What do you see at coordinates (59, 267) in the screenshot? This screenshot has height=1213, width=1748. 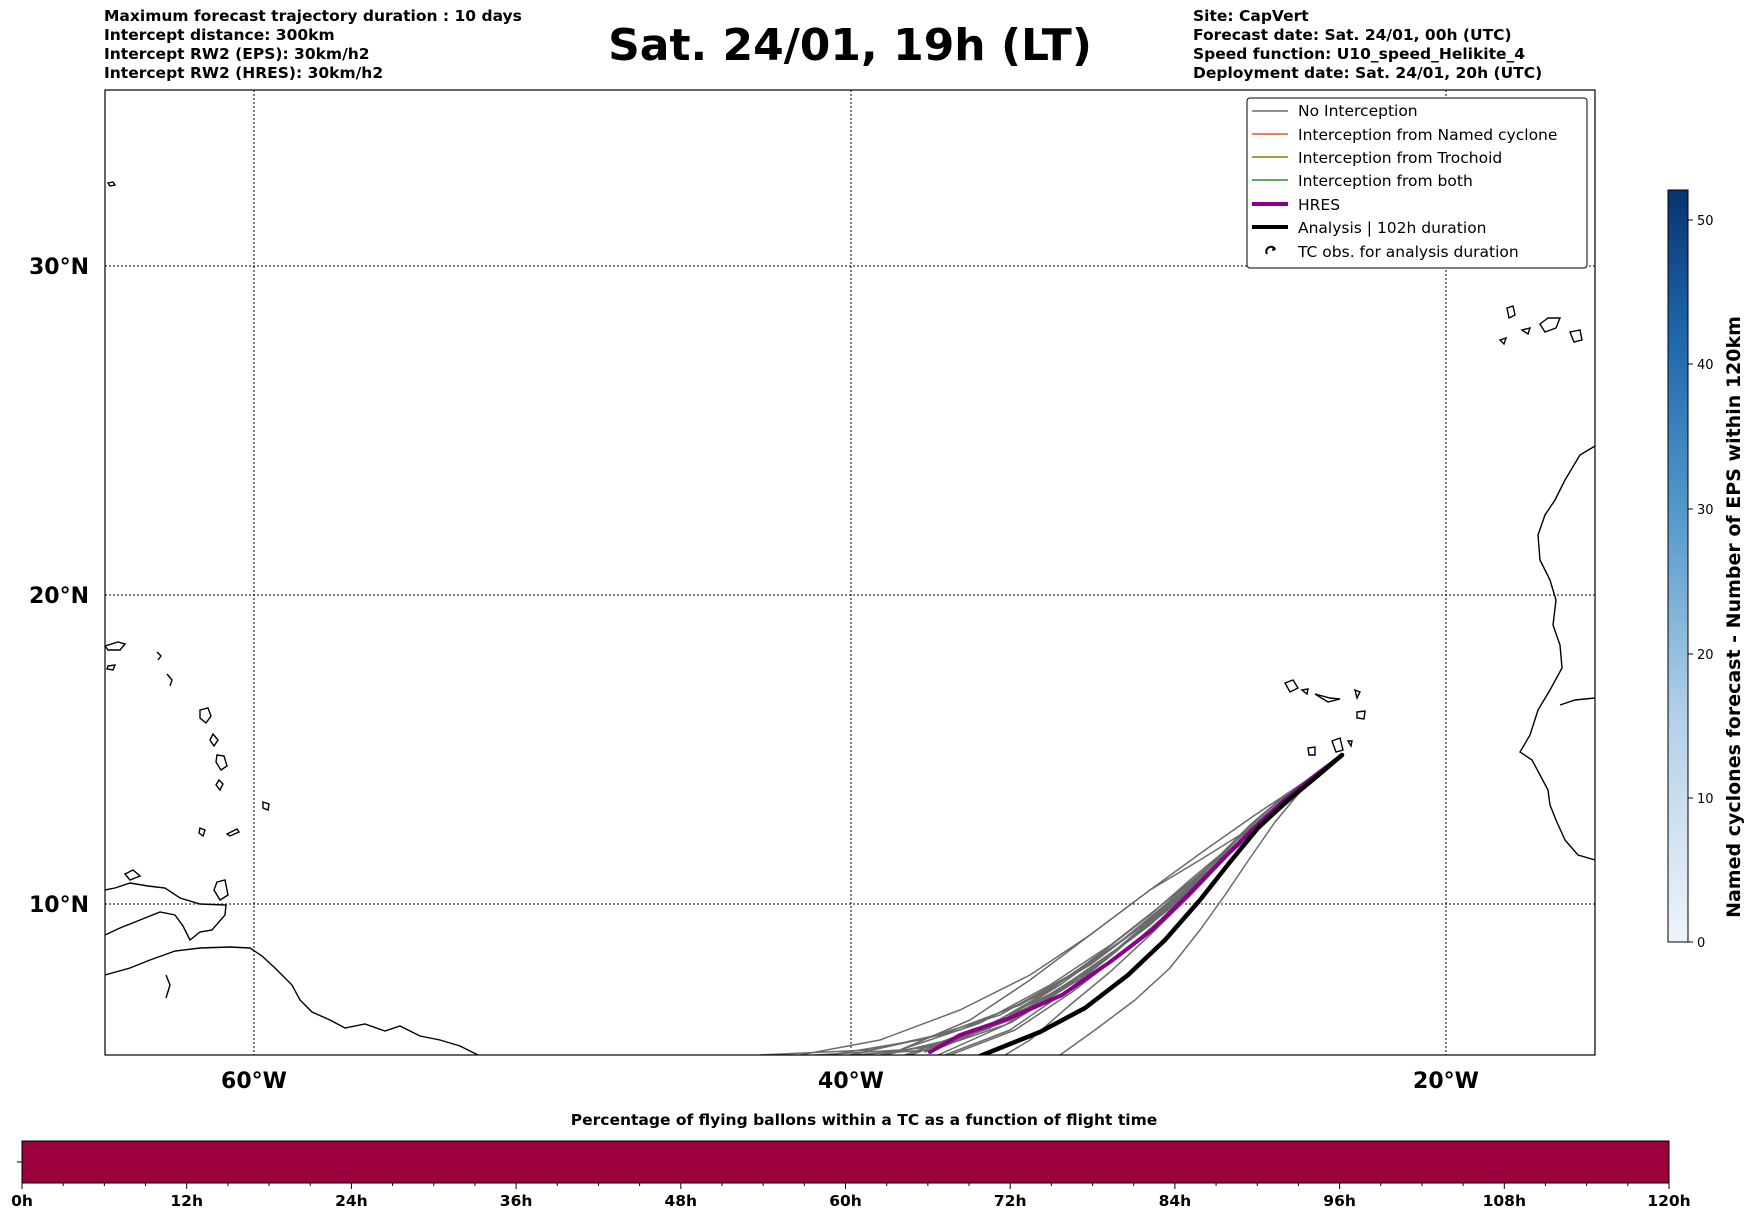 I see `lat-label-30n: 30°N` at bounding box center [59, 267].